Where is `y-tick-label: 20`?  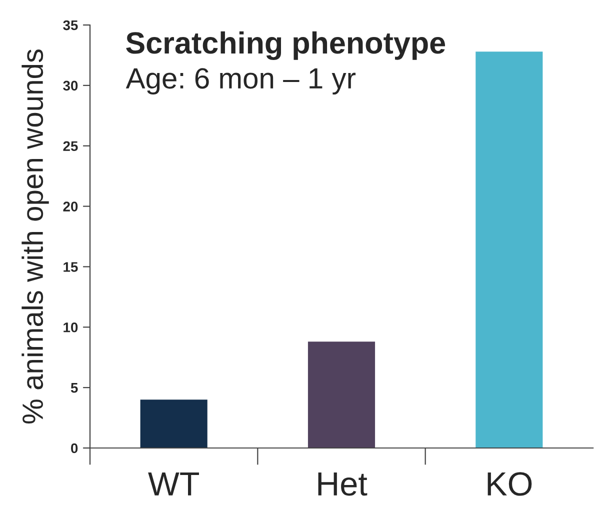
y-tick-label: 20 is located at coordinates (70, 207).